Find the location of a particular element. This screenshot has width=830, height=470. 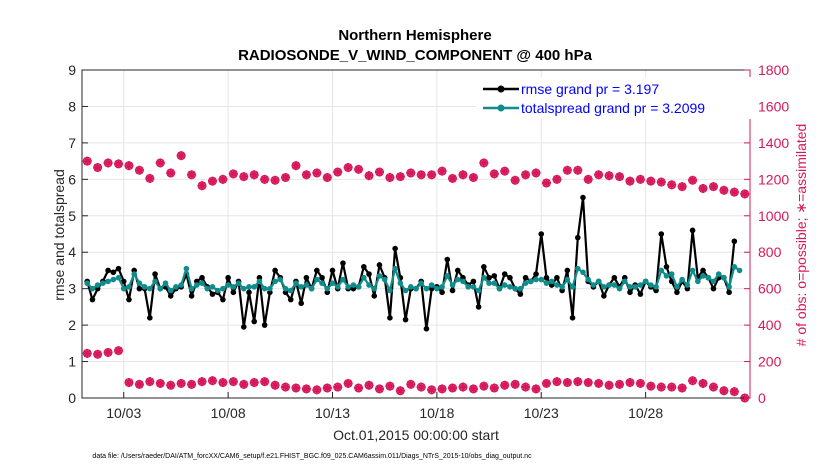

chart-title-line2: RADIOSONDE_V_WIND_COMPONENT @ 400 hPa is located at coordinates (415, 55).